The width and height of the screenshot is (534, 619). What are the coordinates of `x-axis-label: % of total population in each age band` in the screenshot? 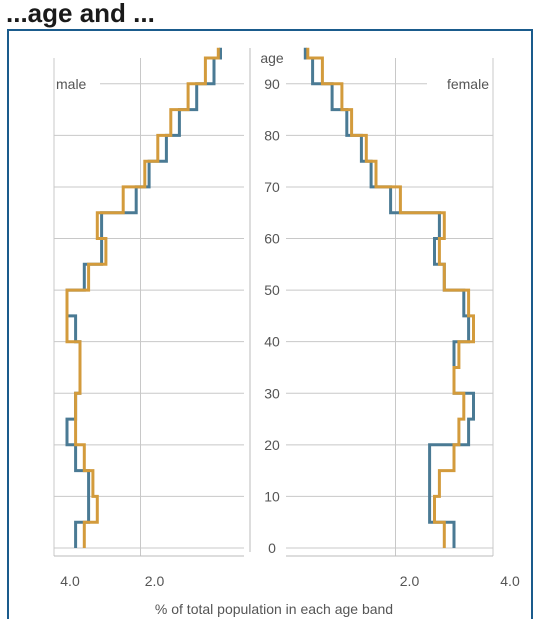 It's located at (274, 609).